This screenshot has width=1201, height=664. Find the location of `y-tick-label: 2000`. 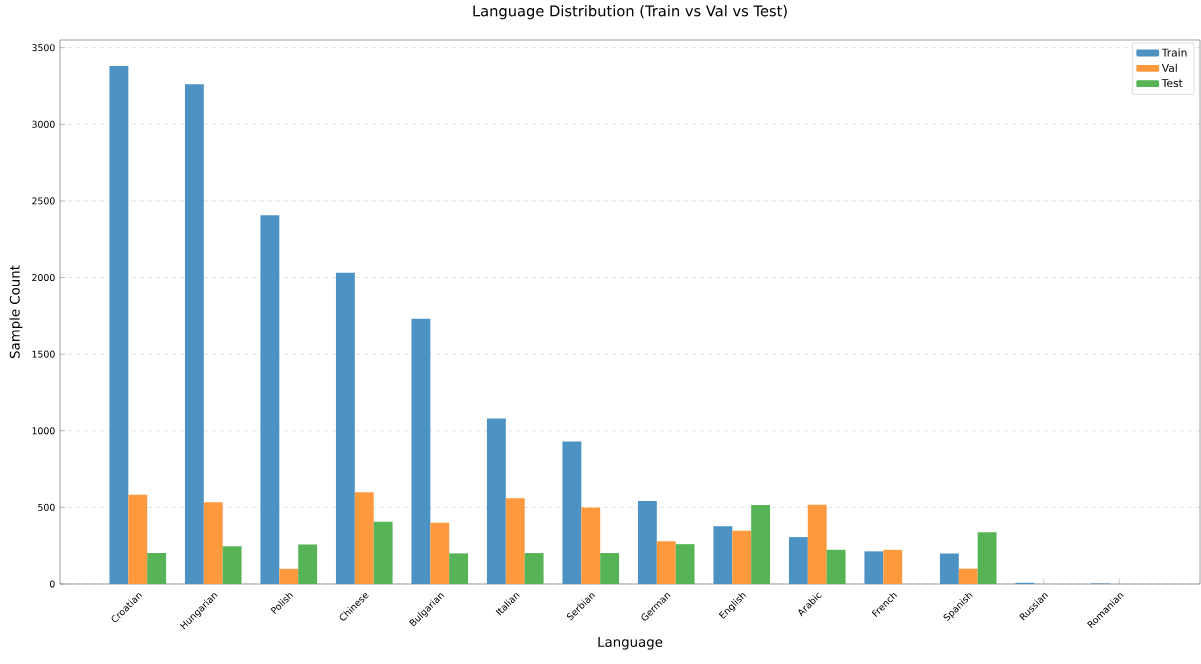

y-tick-label: 2000 is located at coordinates (43, 278).